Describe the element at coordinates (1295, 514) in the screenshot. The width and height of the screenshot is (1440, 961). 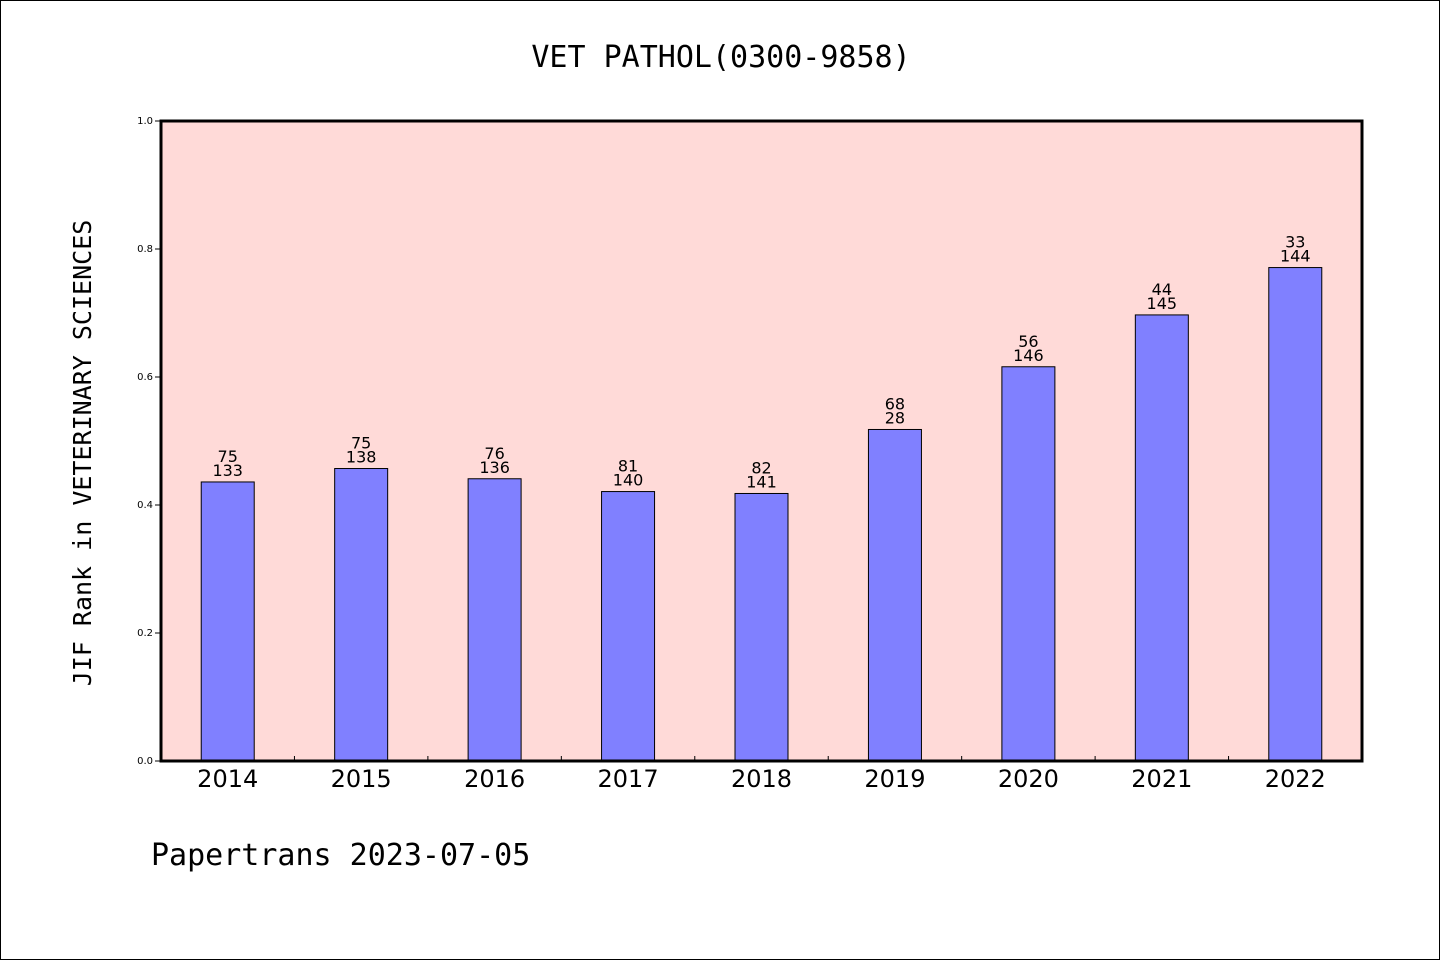
I see `bar-2022` at that location.